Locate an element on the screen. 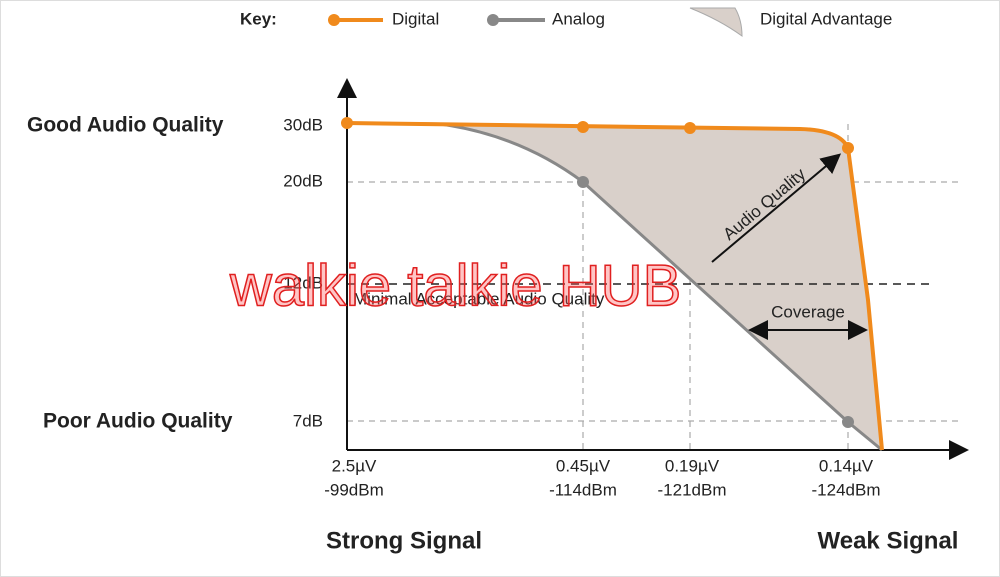 The height and width of the screenshot is (577, 1000). key-digital: Digital is located at coordinates (415, 18).